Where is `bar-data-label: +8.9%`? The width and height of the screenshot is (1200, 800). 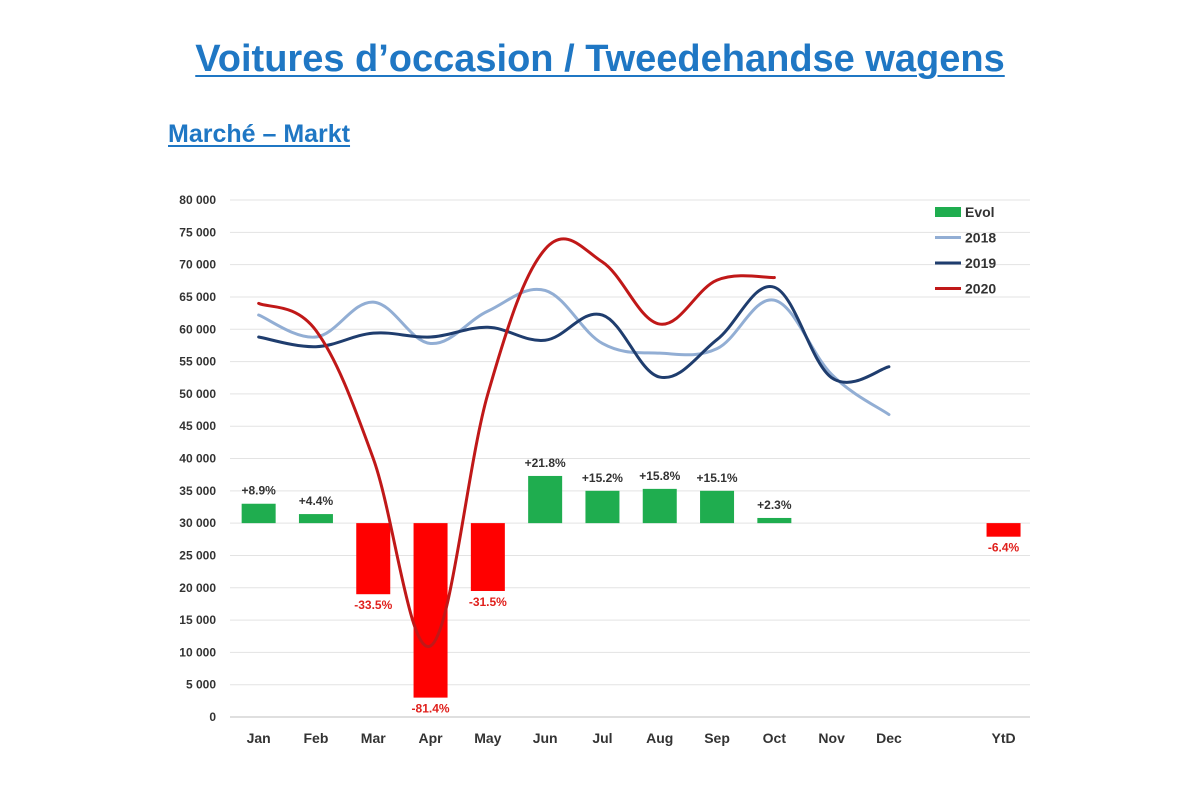 bar-data-label: +8.9% is located at coordinates (258, 491).